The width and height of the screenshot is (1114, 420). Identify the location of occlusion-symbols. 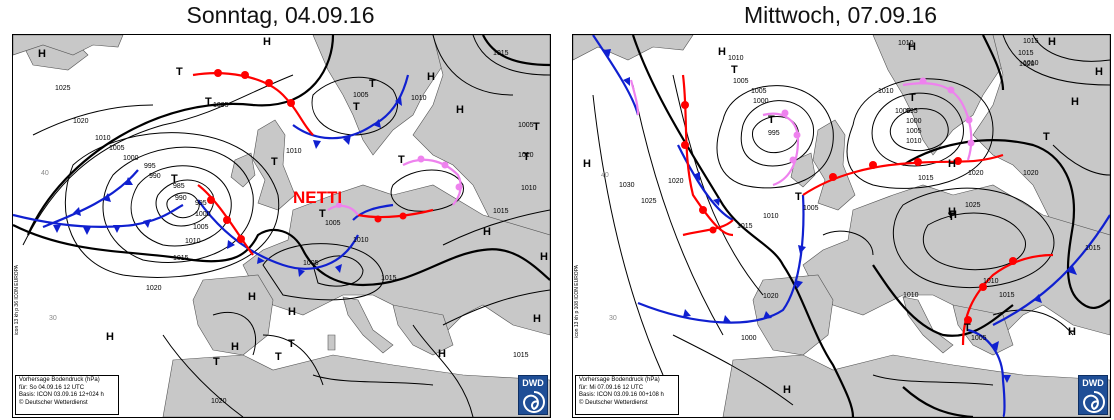
(878, 120).